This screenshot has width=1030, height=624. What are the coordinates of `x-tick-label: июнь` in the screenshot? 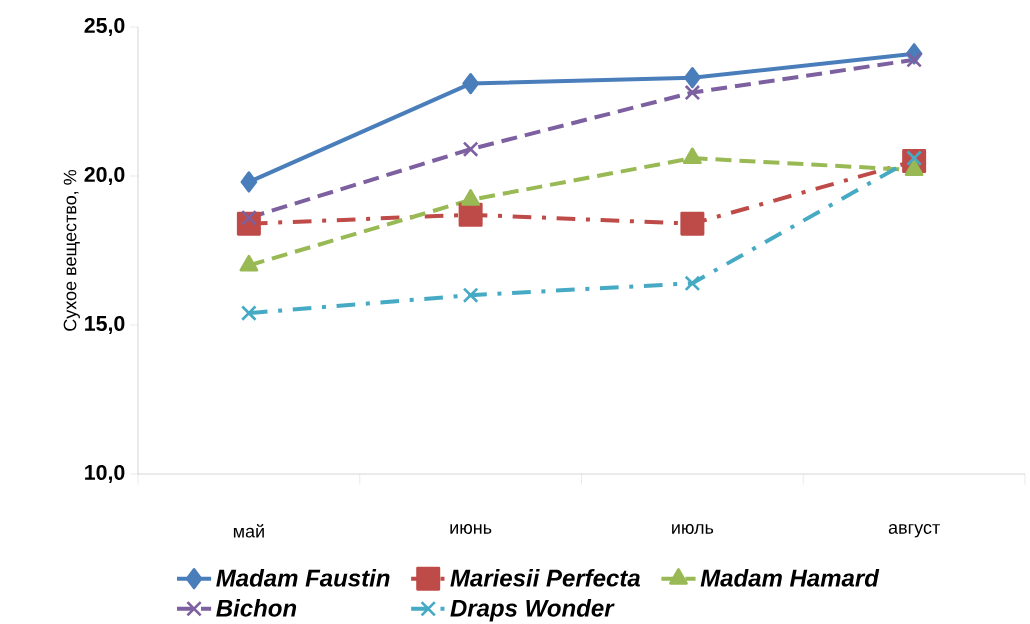 It's located at (471, 529).